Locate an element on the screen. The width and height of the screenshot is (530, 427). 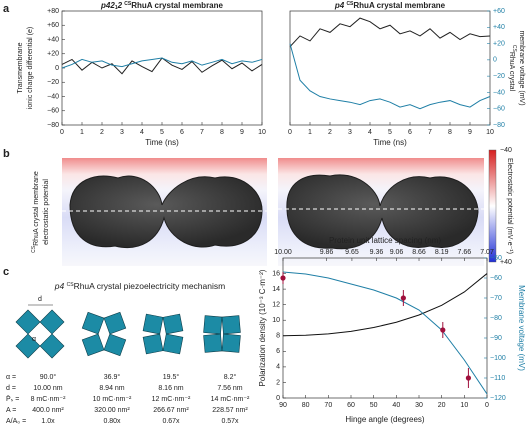
y-tick-label: 0 is located at coordinates (278, 398).